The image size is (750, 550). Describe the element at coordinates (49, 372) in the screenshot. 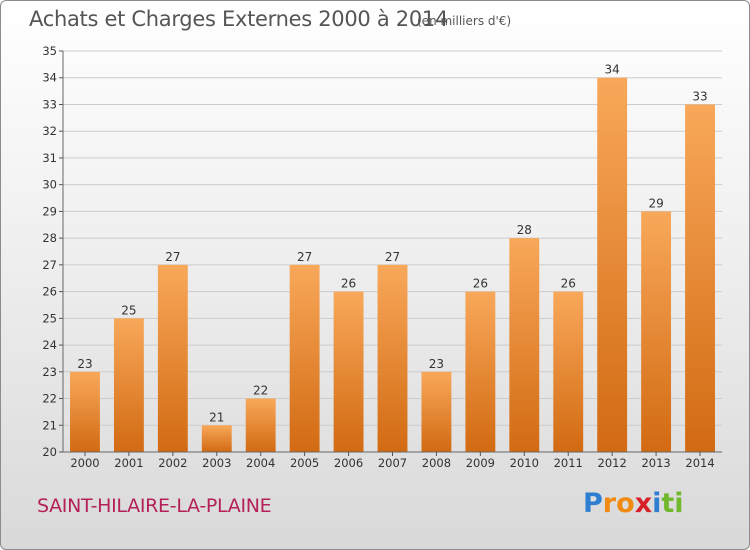

I see `y-tick-label: 23` at that location.